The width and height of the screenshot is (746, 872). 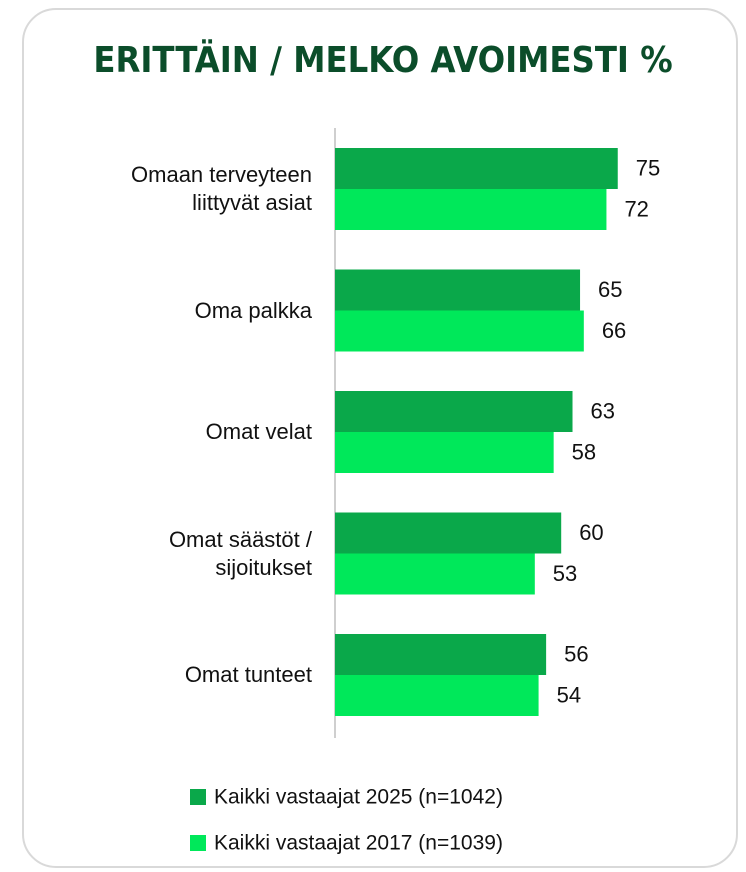 I want to click on legend-label: Kaikki vastaajat 2025 (n=1042), so click(x=358, y=797).